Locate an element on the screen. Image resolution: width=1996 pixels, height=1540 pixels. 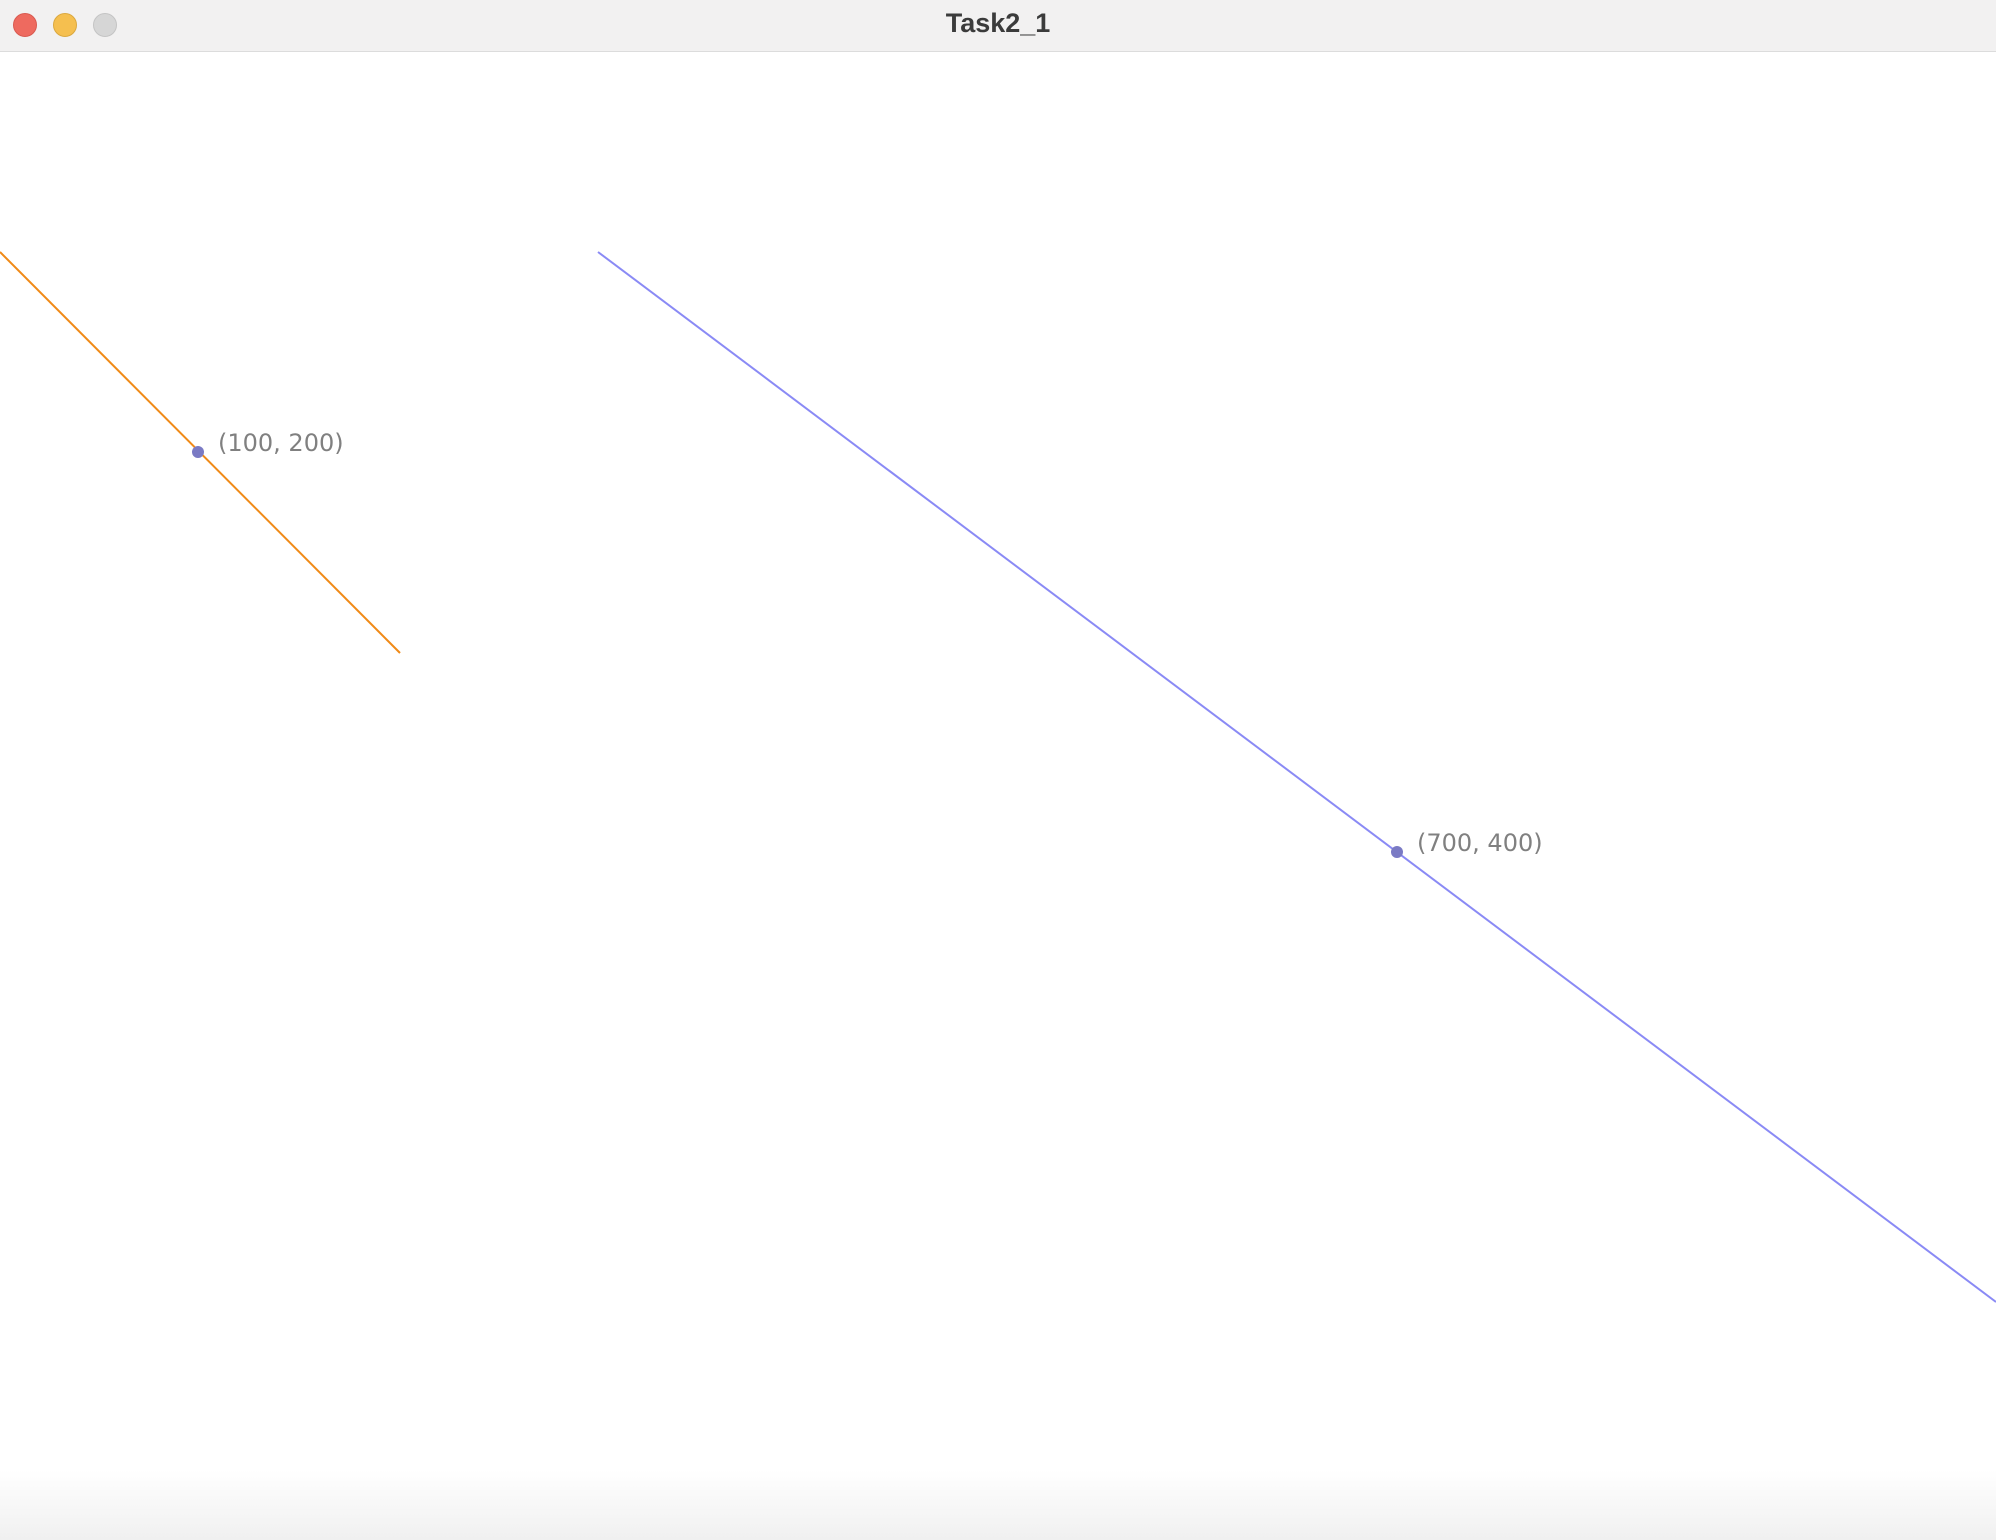
title-bar: Task2_1 is located at coordinates (998, 26).